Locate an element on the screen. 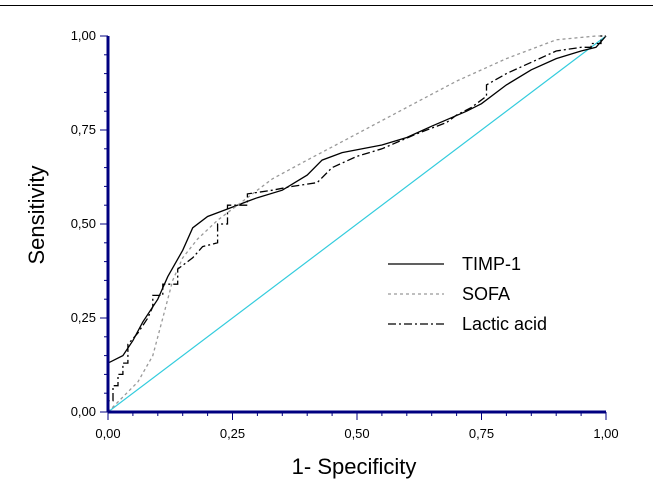  chart-legend: TIMP-1 SOFA Lactic acid is located at coordinates (467, 294).